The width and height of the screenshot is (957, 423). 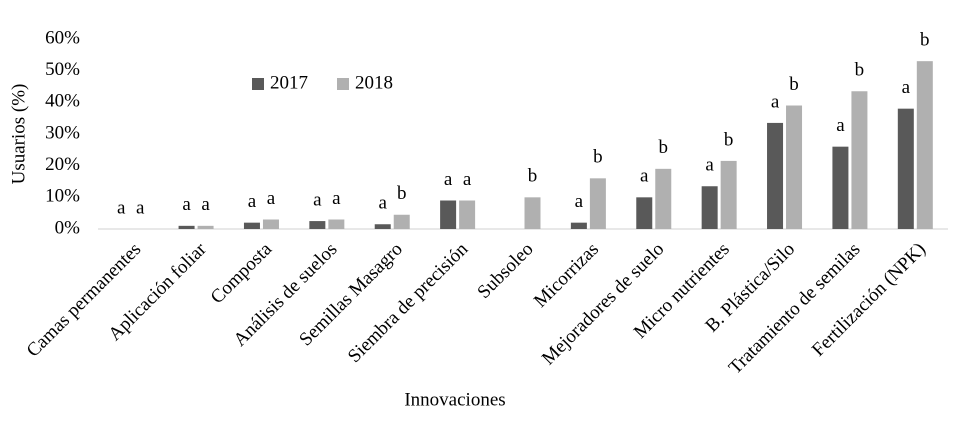 What do you see at coordinates (869, 300) in the screenshot?
I see `x-tick-label: Fertilización (NPK)` at bounding box center [869, 300].